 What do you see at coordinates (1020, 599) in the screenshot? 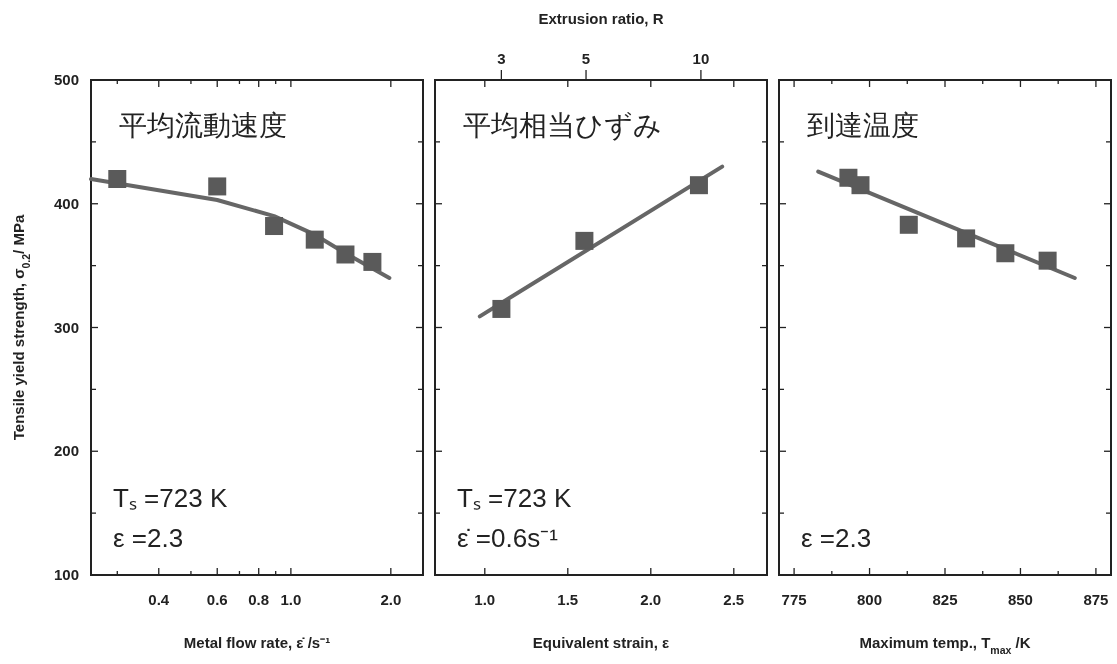
I see `x-tick-label: 850` at bounding box center [1020, 599].